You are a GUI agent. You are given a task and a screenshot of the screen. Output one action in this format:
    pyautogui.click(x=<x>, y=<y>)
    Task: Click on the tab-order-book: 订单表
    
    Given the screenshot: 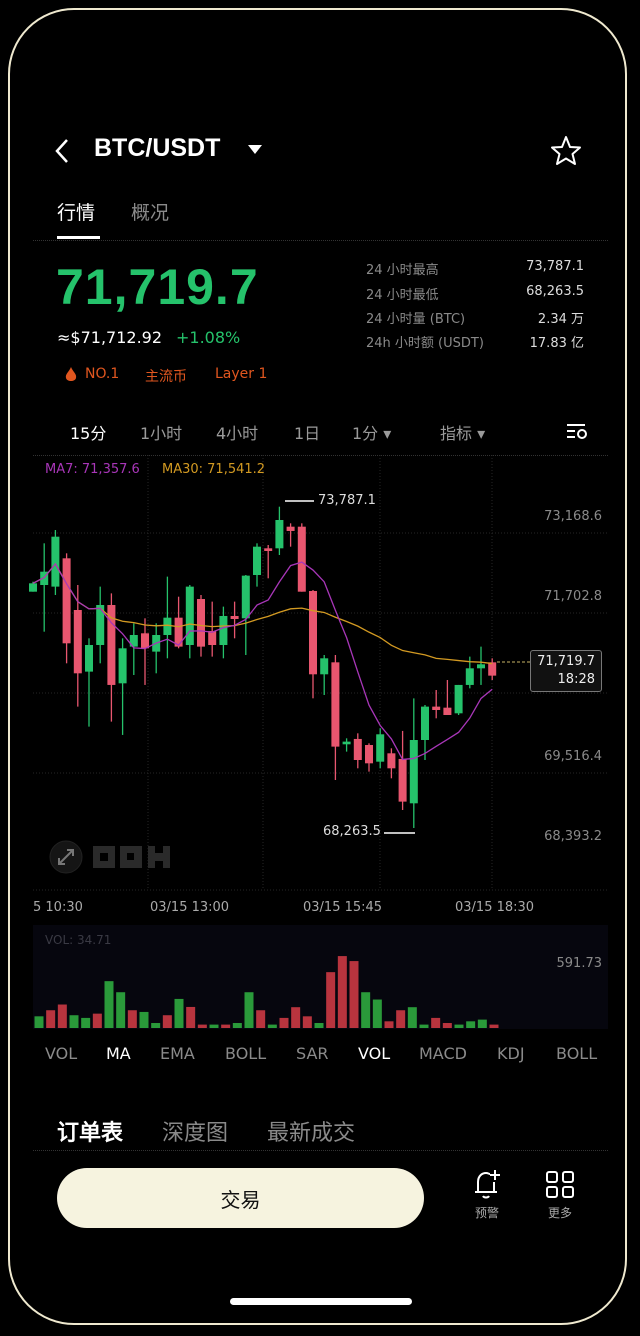 What is the action you would take?
    pyautogui.click(x=90, y=1133)
    